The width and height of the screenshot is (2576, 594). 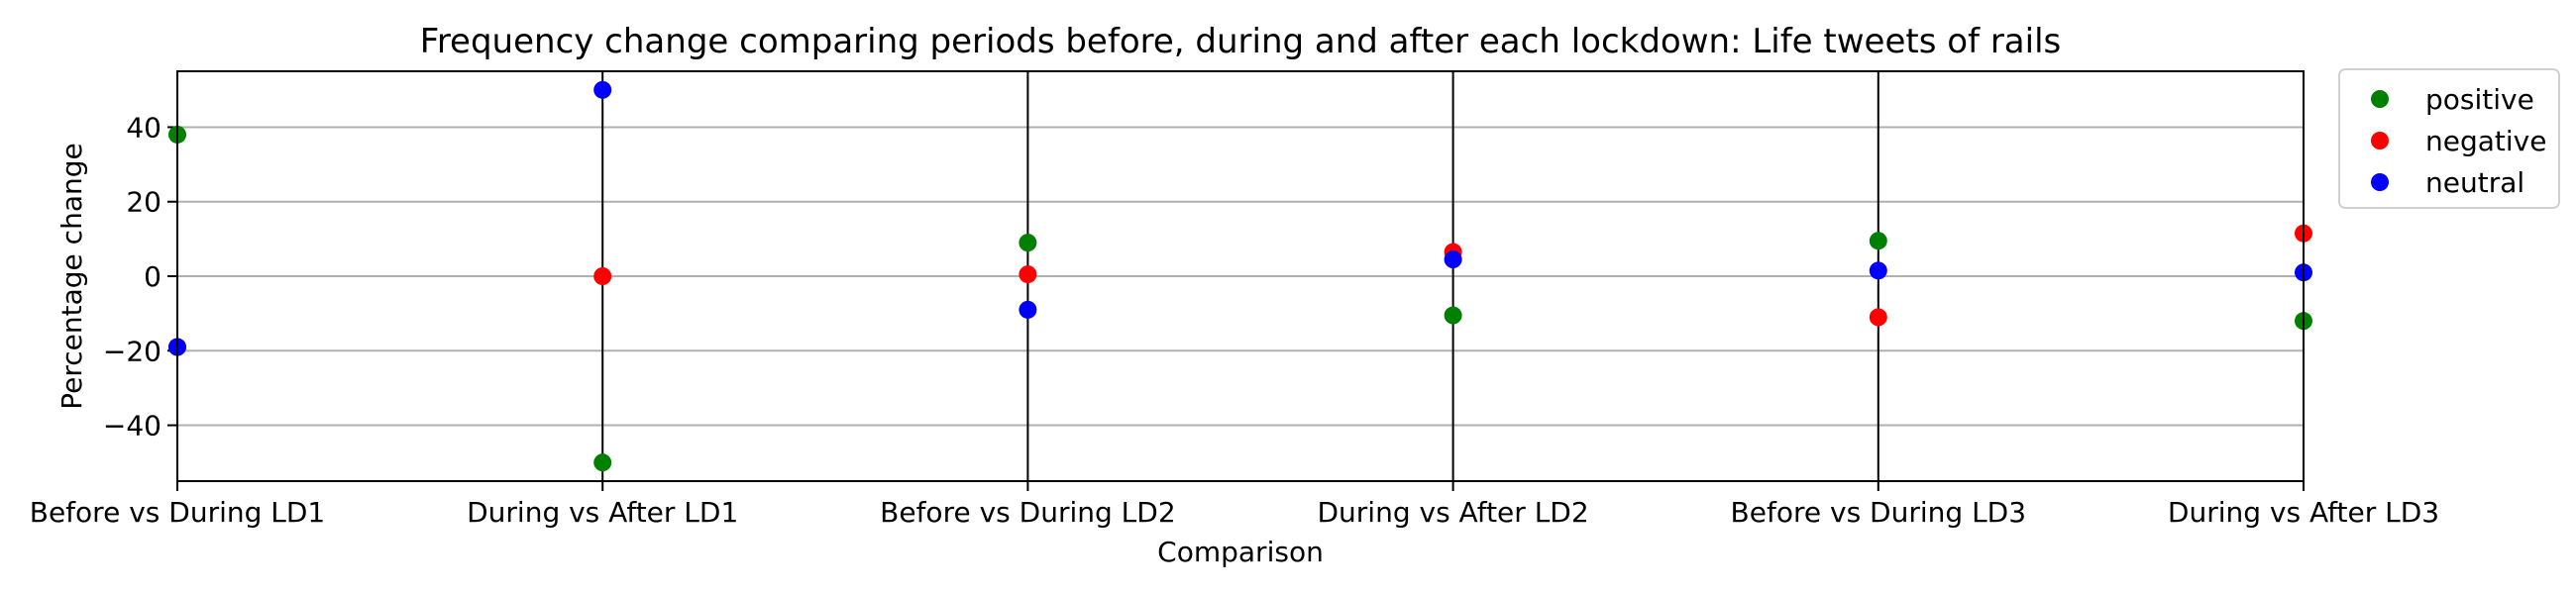 I want to click on y-axis-label: Percentage change, so click(x=71, y=276).